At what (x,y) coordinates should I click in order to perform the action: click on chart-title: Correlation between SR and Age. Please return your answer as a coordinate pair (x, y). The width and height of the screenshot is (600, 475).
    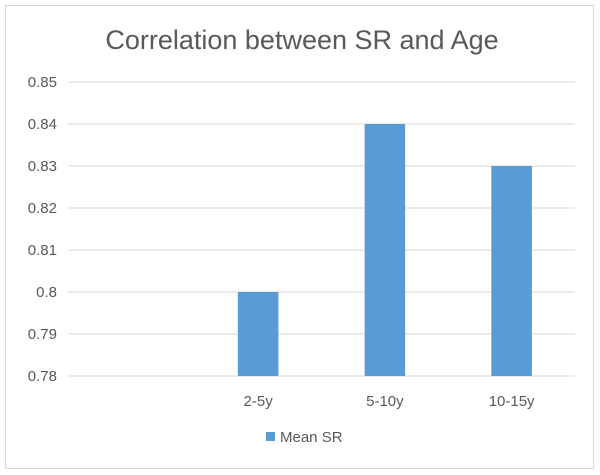
    Looking at the image, I should click on (301, 40).